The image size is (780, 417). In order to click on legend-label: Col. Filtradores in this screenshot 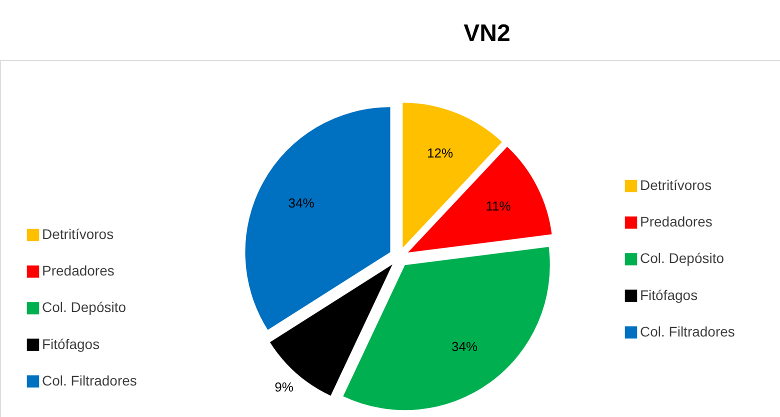, I will do `click(89, 380)`.